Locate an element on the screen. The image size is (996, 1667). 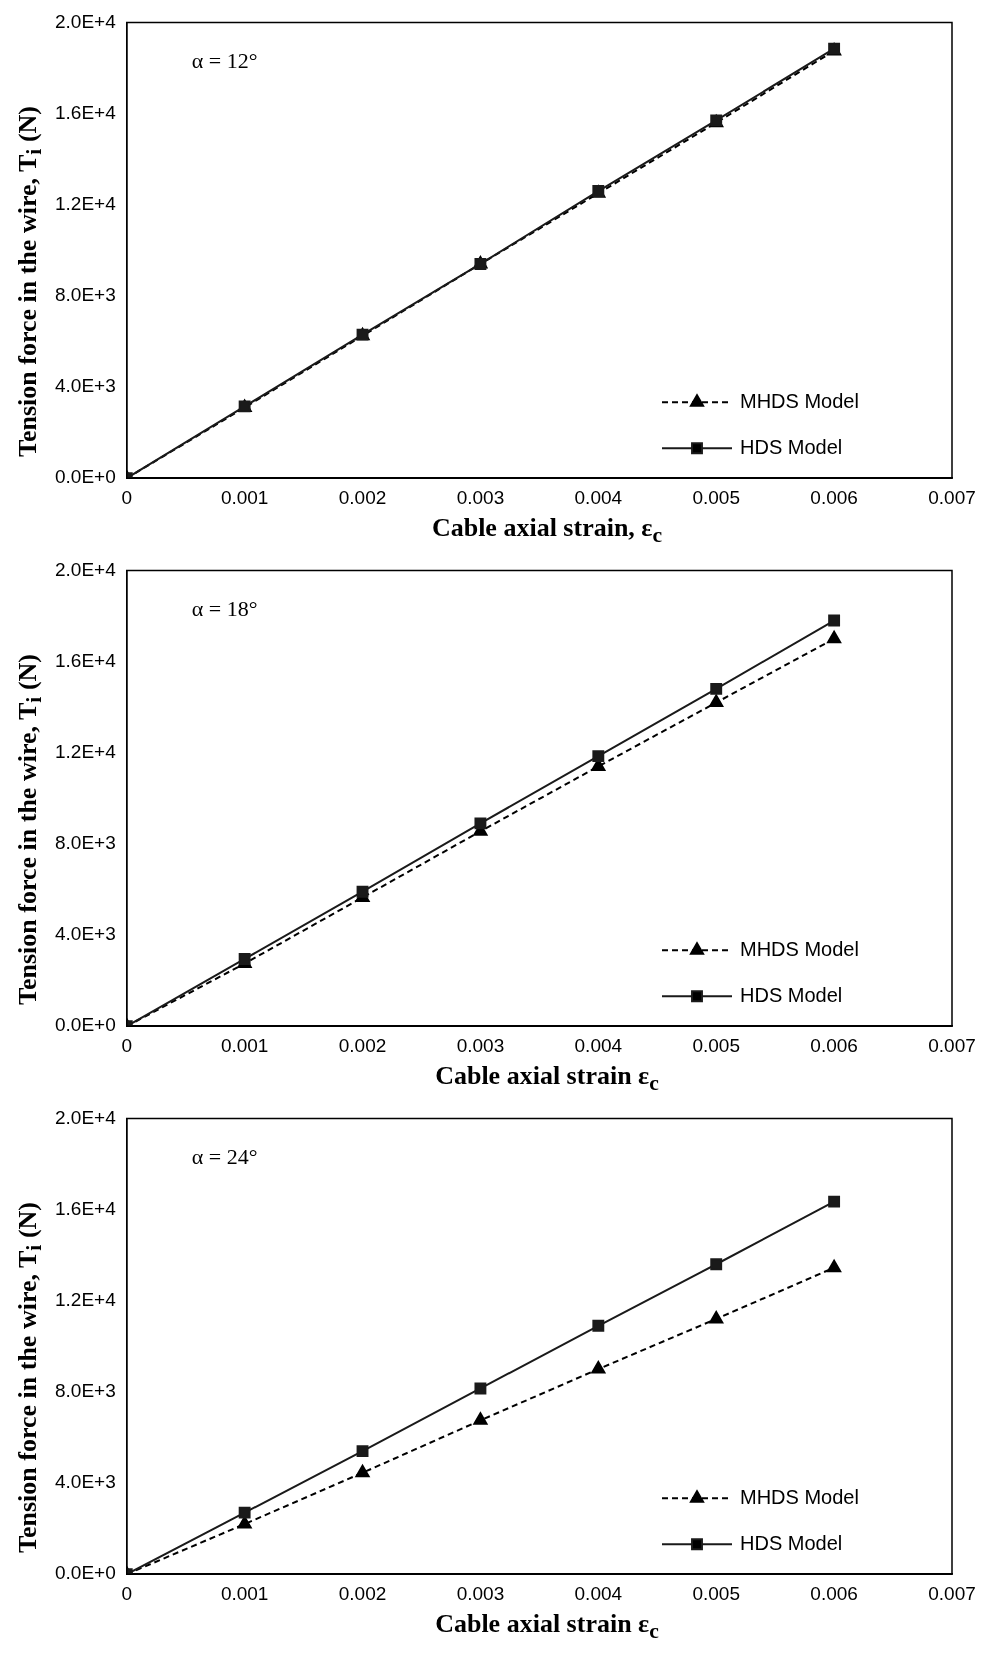
annotation: α = 24° is located at coordinates (224, 1157).